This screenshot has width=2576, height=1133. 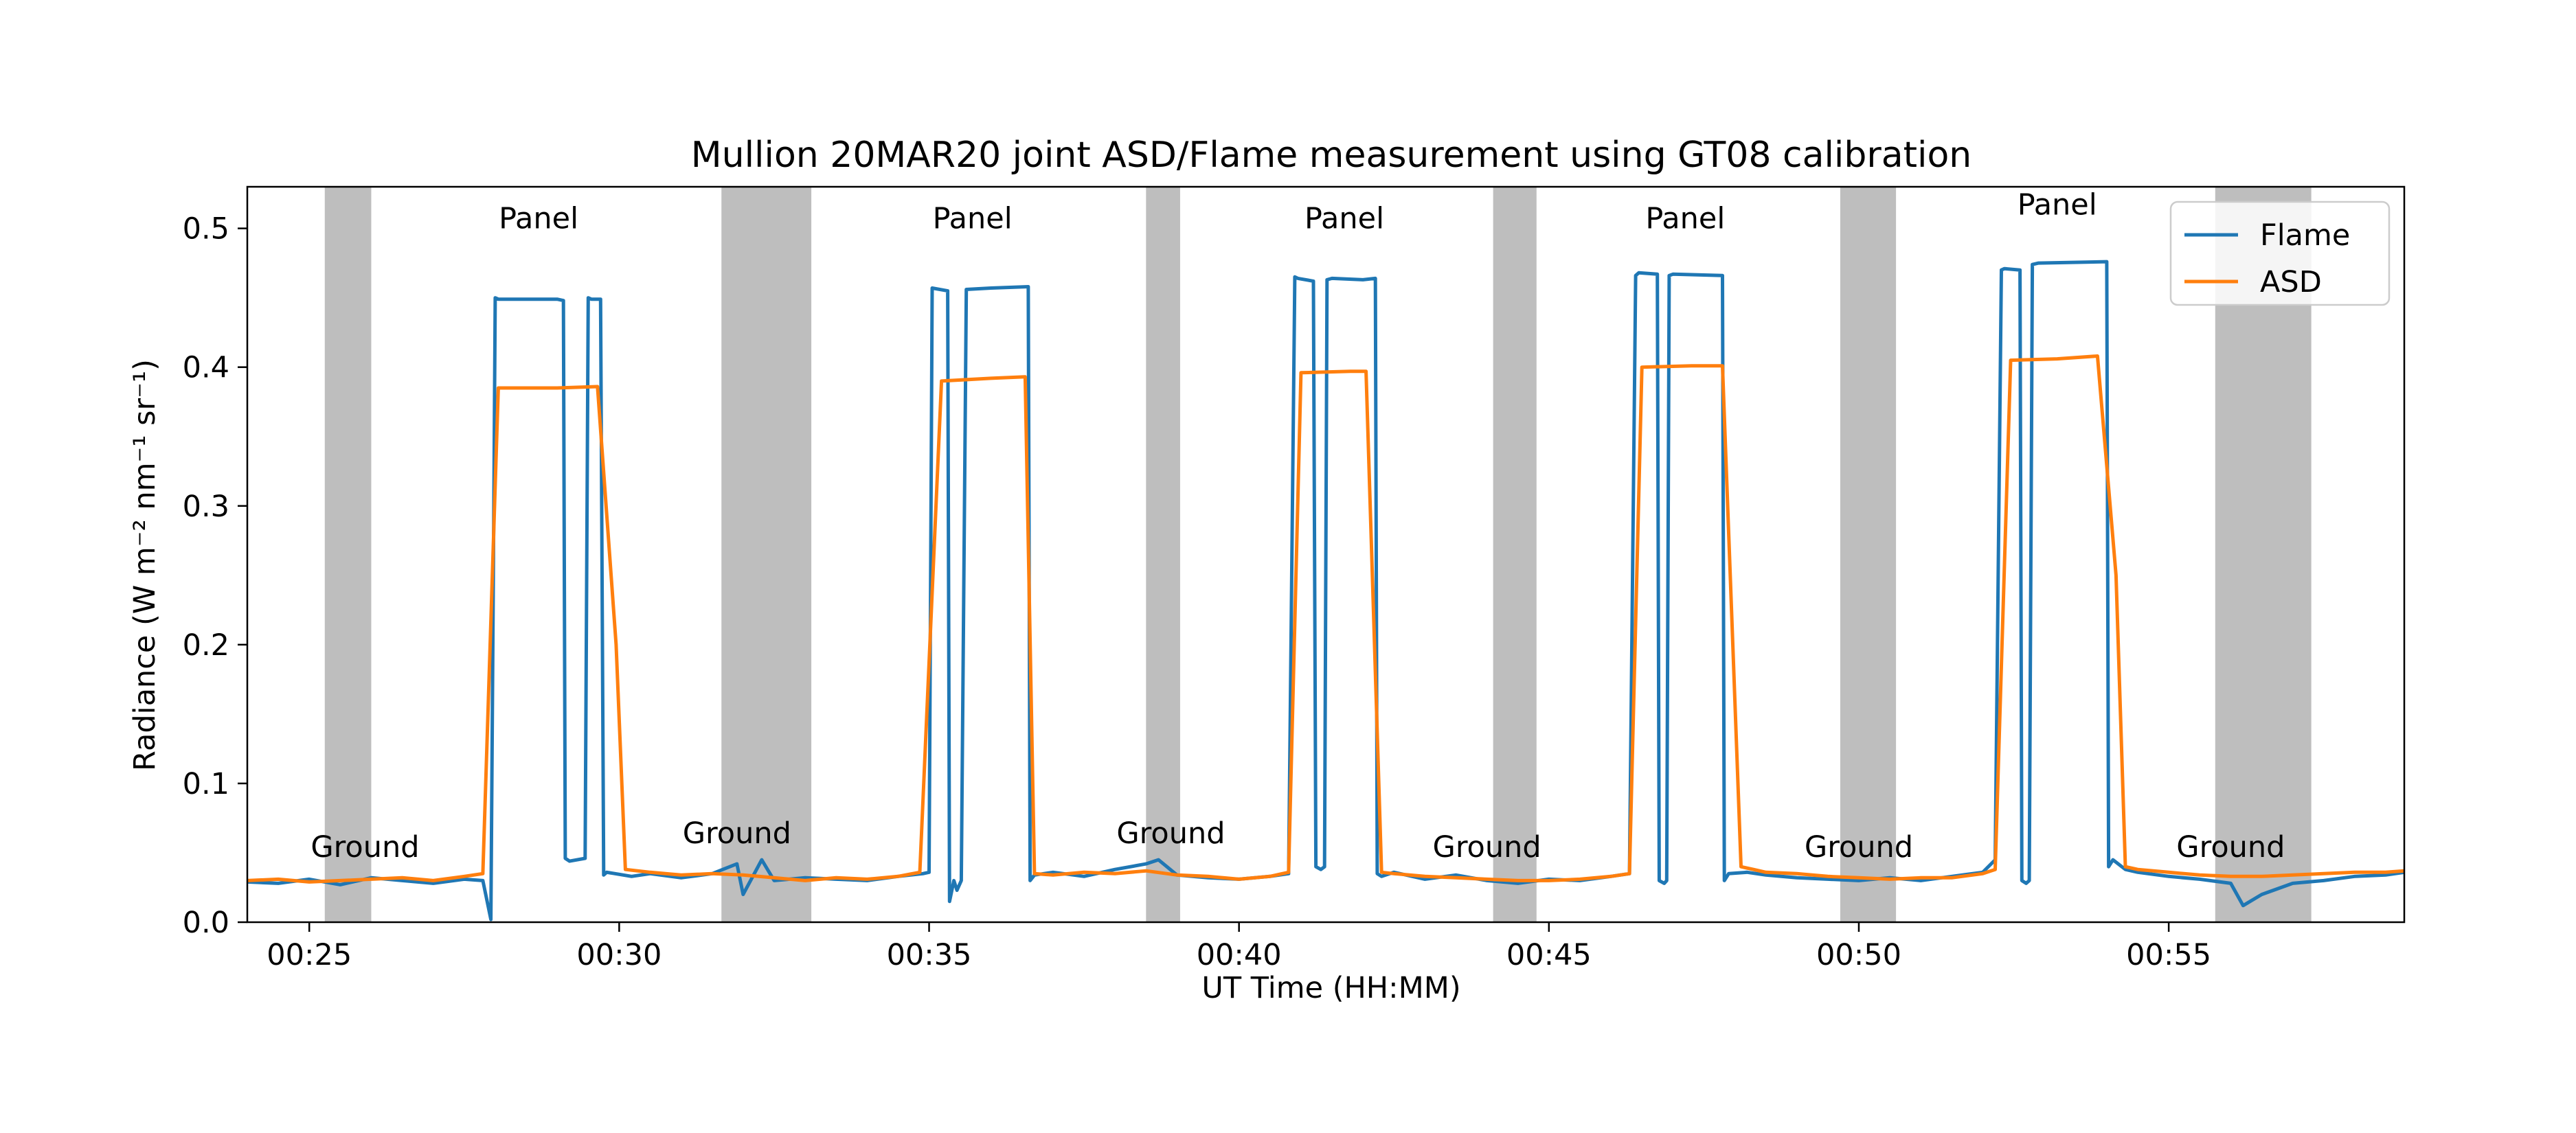 I want to click on y-tick-label: 0.2, so click(x=206, y=645).